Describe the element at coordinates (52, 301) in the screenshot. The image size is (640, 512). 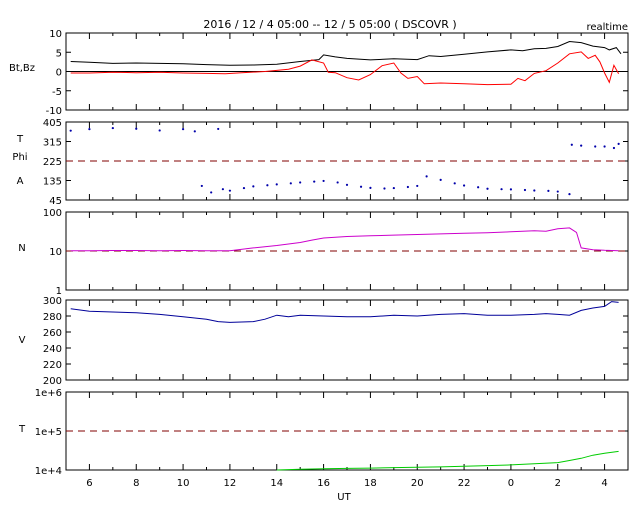
I see `y-tick-label: 300` at that location.